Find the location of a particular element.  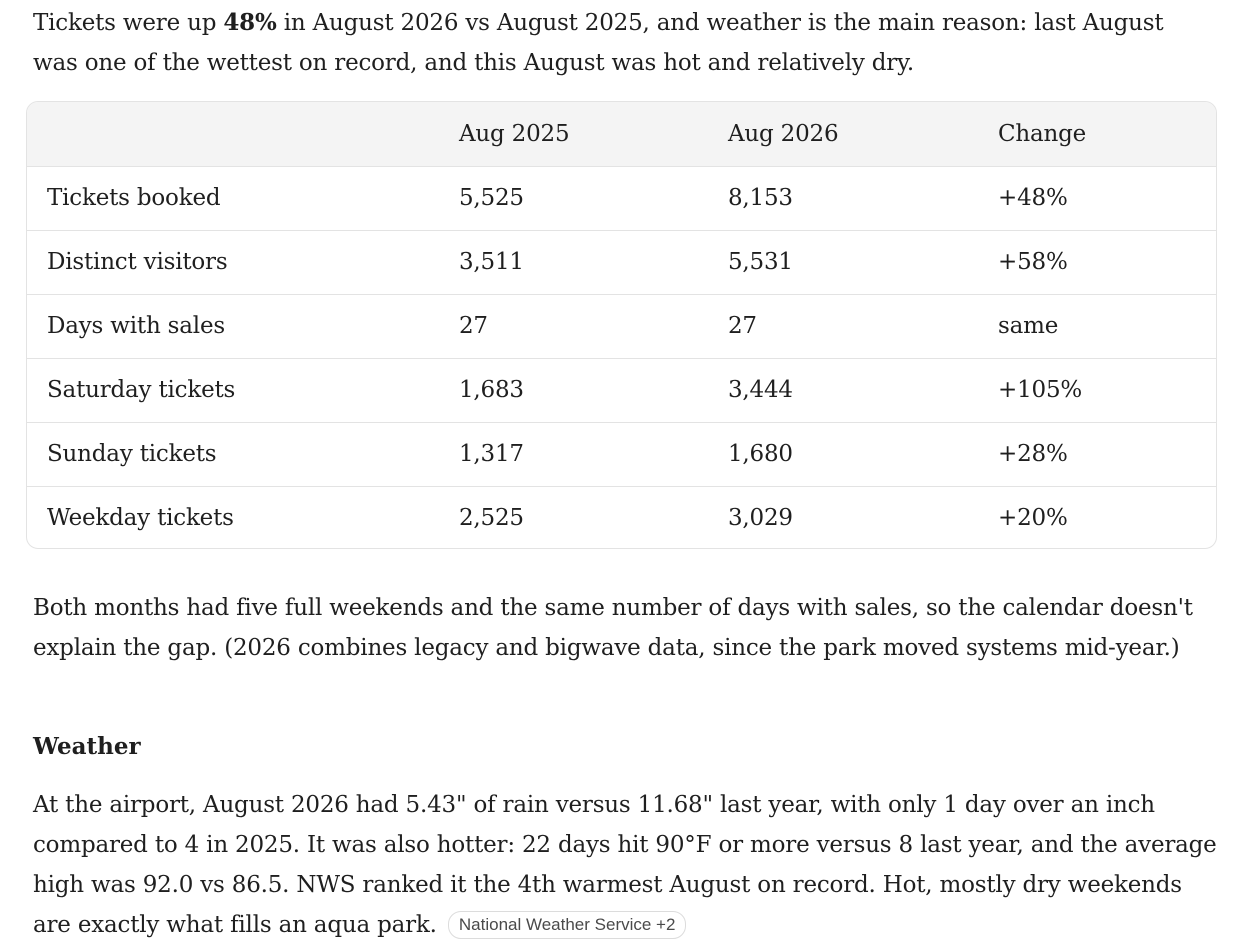

weather-heading: Weather is located at coordinates (87, 746).